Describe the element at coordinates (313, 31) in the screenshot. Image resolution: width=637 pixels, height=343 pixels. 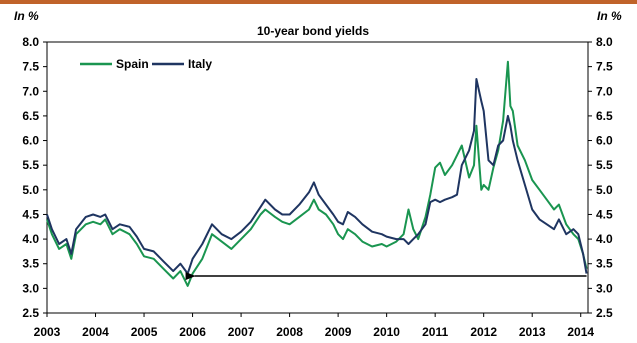
I see `chart-title: 10-year bond yields` at that location.